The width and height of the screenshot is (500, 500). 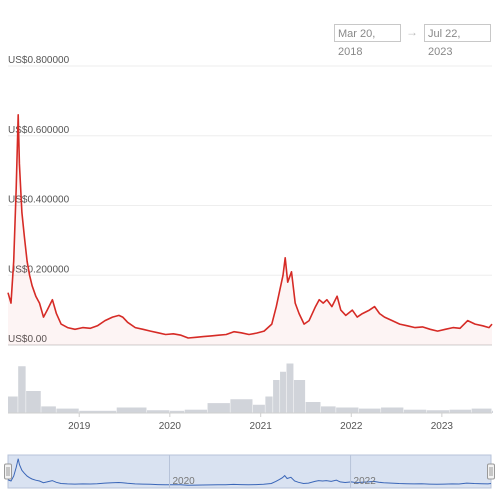 I want to click on x-tick-label: 2019, so click(x=79, y=426).